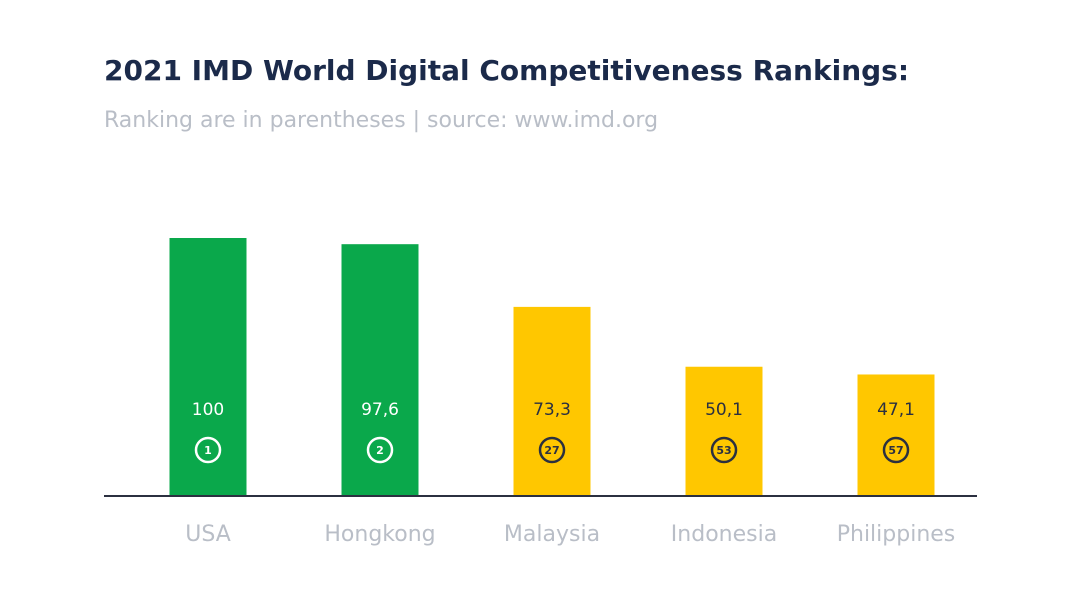 This screenshot has width=1081, height=601. Describe the element at coordinates (724, 410) in the screenshot. I see `value-label: 50,1` at that location.